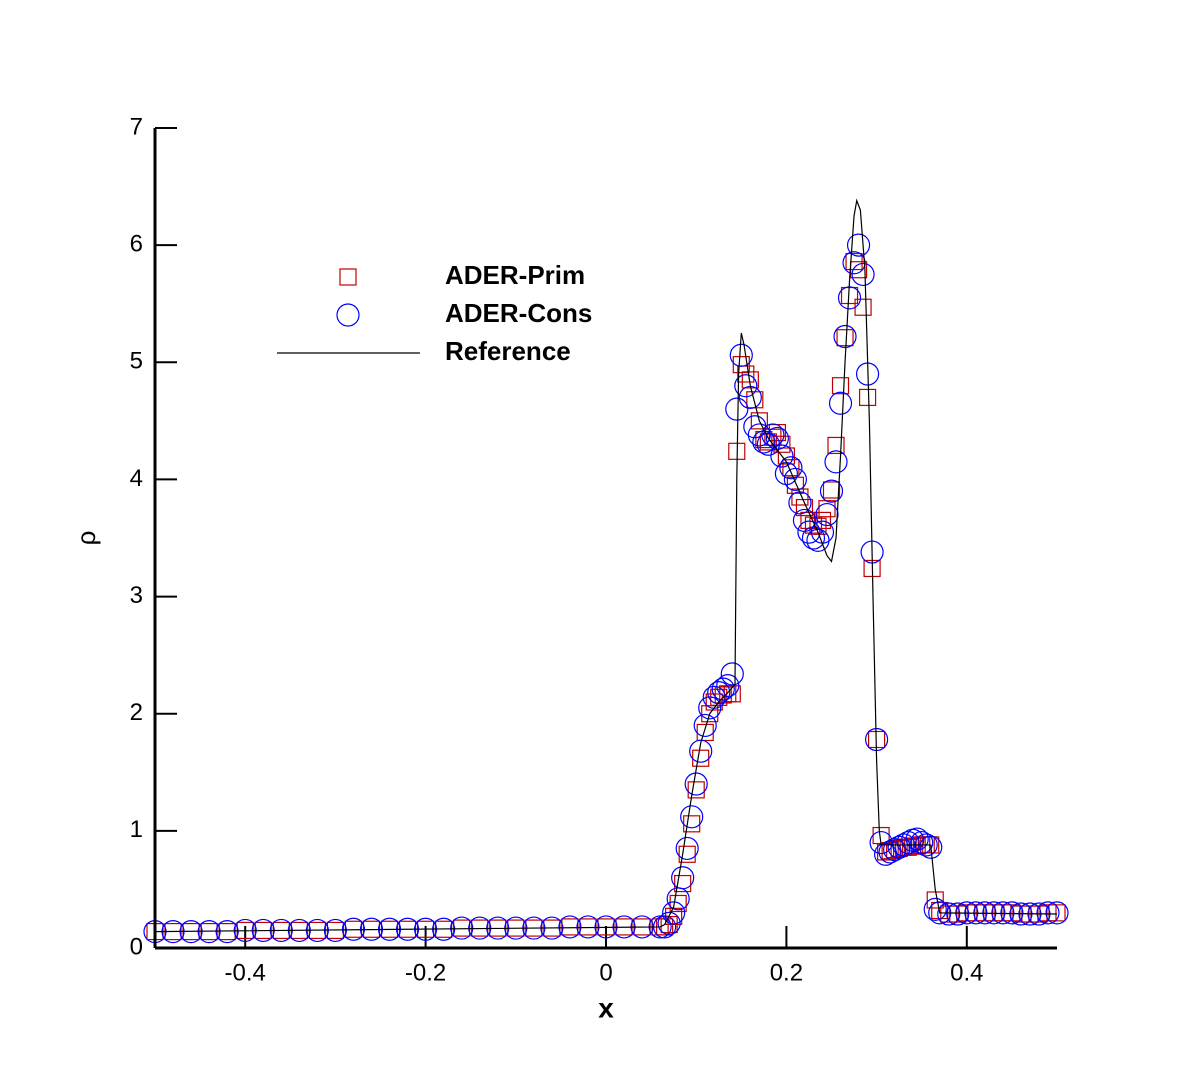 The height and width of the screenshot is (1067, 1200). What do you see at coordinates (966, 972) in the screenshot?
I see `x-tick-label: 0.4` at bounding box center [966, 972].